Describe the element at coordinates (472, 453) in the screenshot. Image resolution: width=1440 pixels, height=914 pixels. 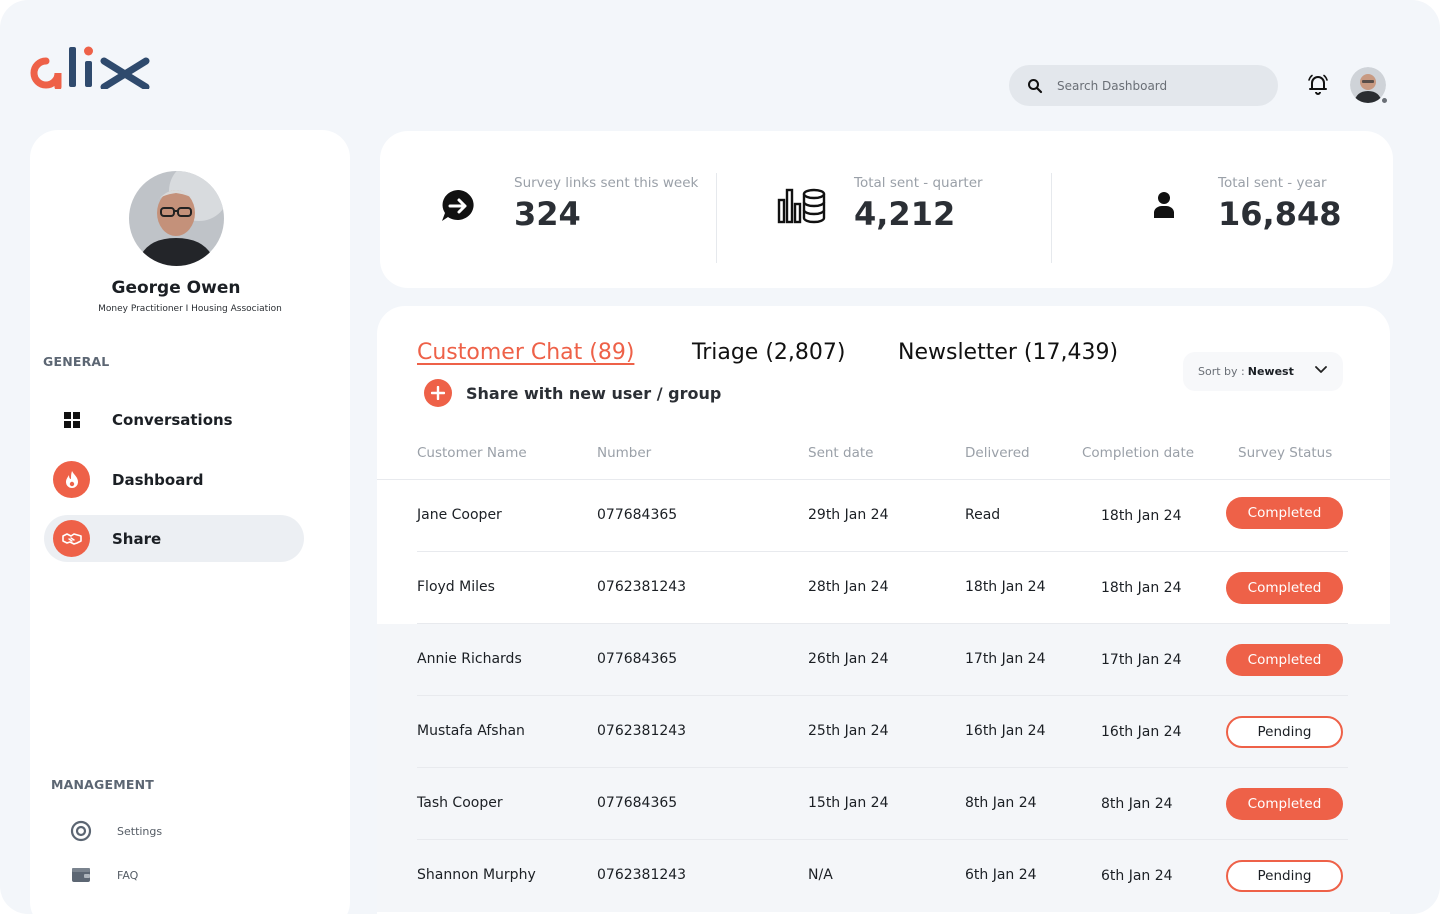
I see `column-header: Customer Name` at that location.